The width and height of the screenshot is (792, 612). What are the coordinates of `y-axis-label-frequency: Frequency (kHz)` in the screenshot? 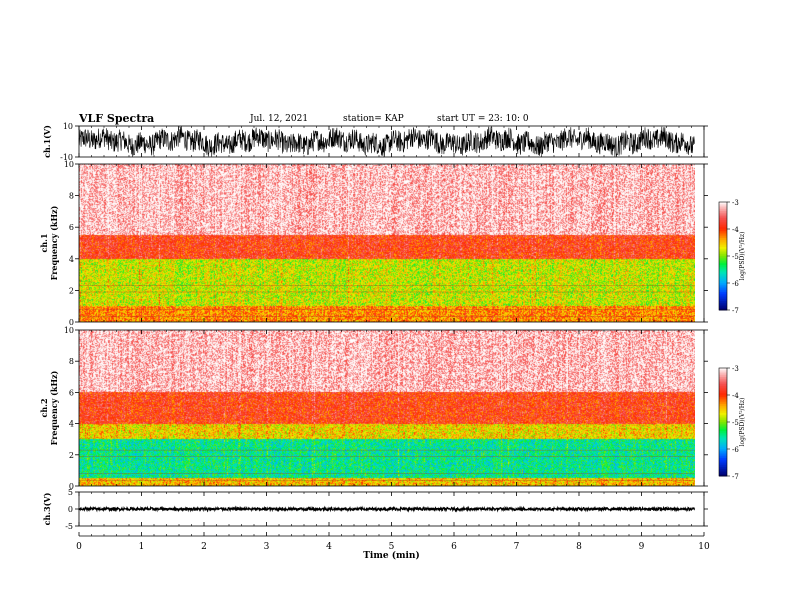 It's located at (54, 407).